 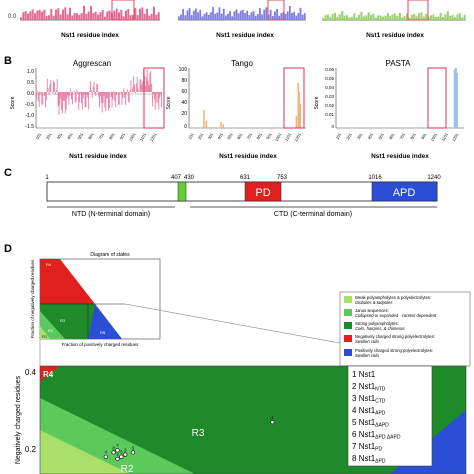 What do you see at coordinates (84, 19) in the screenshot?
I see `top-chart-1: 0.0 Nst1 residue index` at bounding box center [84, 19].